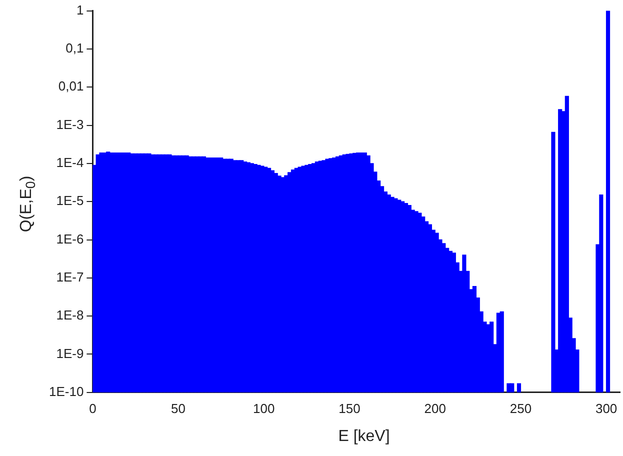 This screenshot has height=456, width=623. Describe the element at coordinates (70, 277) in the screenshot. I see `y-tick-label: 1E-7` at that location.